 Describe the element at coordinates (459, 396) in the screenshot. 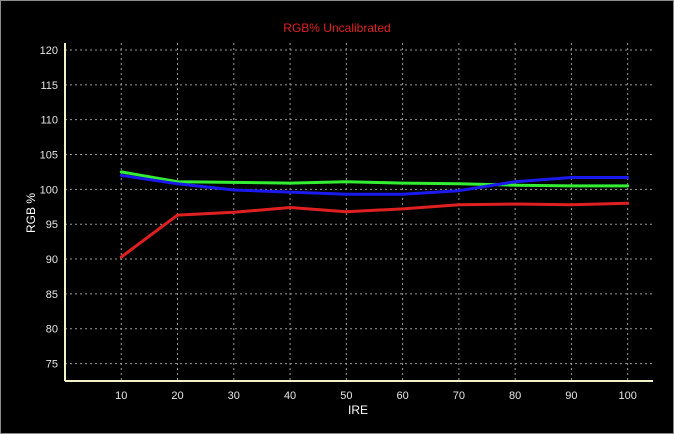

I see `x-tick-label: 70` at that location.